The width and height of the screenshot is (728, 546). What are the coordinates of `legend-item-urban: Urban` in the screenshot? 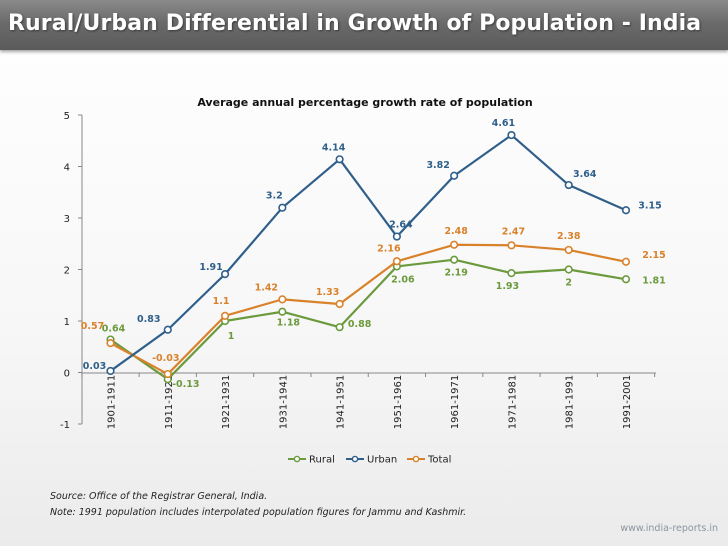 It's located at (371, 460).